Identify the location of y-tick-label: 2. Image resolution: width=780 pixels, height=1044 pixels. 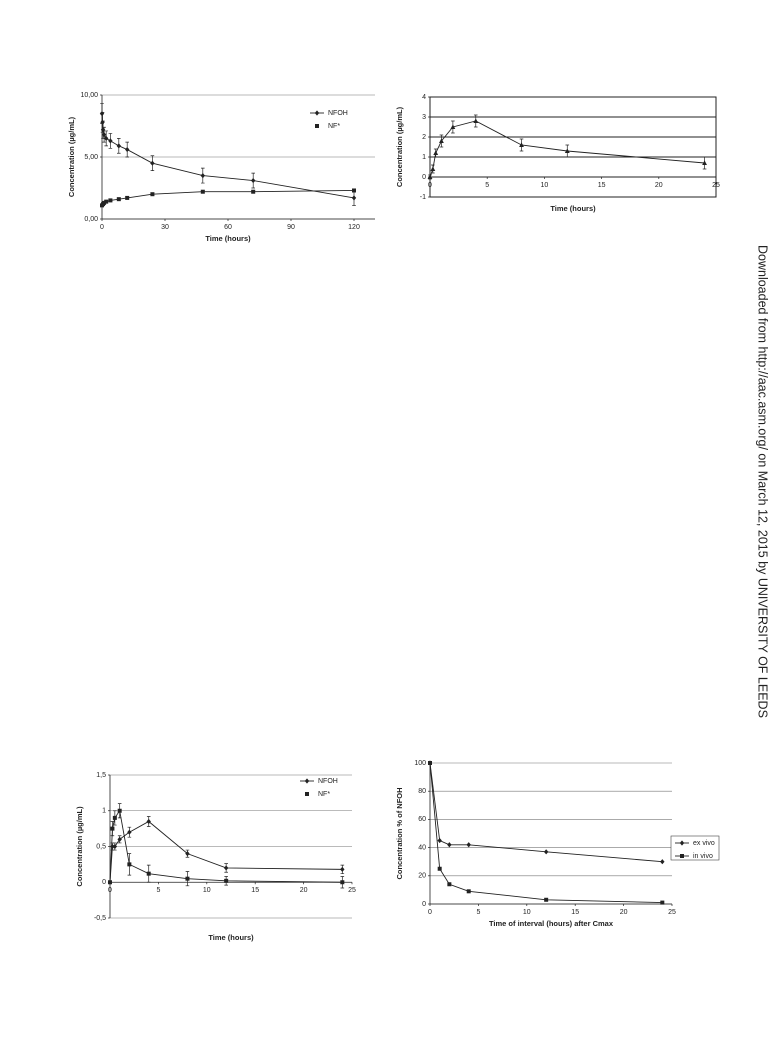
(424, 137).